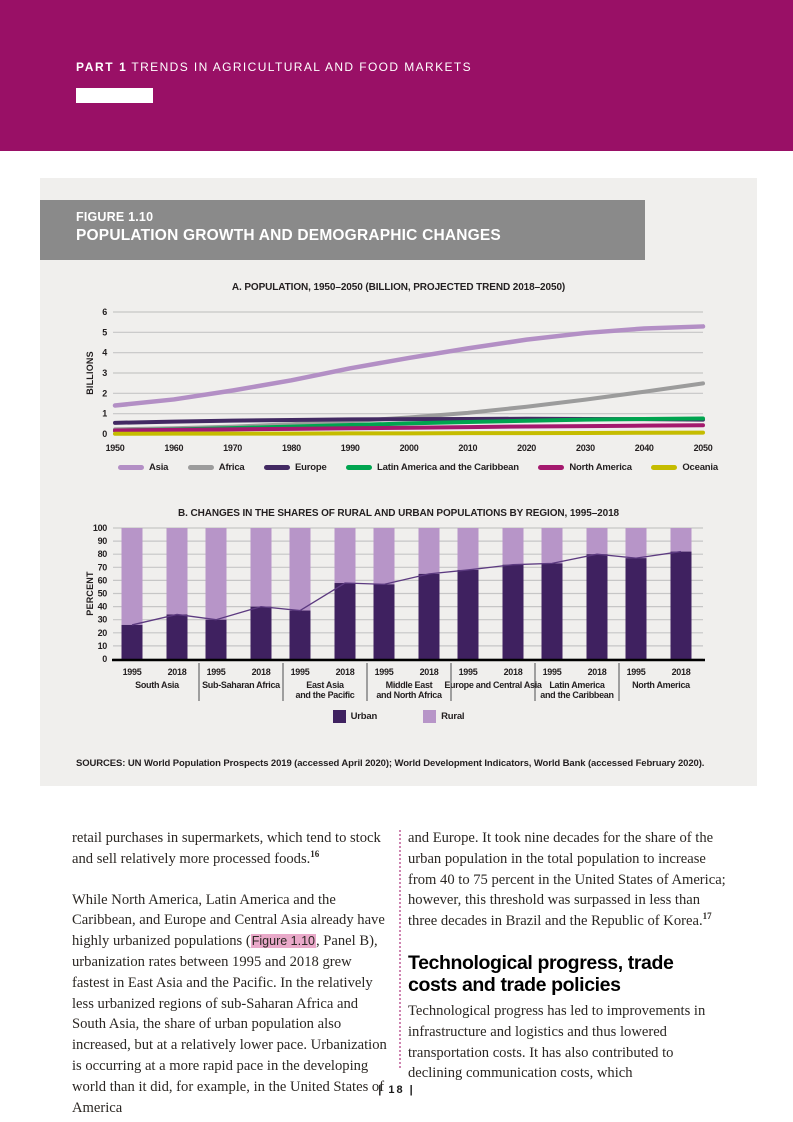 The width and height of the screenshot is (793, 1122). I want to click on legend-label: Europe, so click(311, 467).